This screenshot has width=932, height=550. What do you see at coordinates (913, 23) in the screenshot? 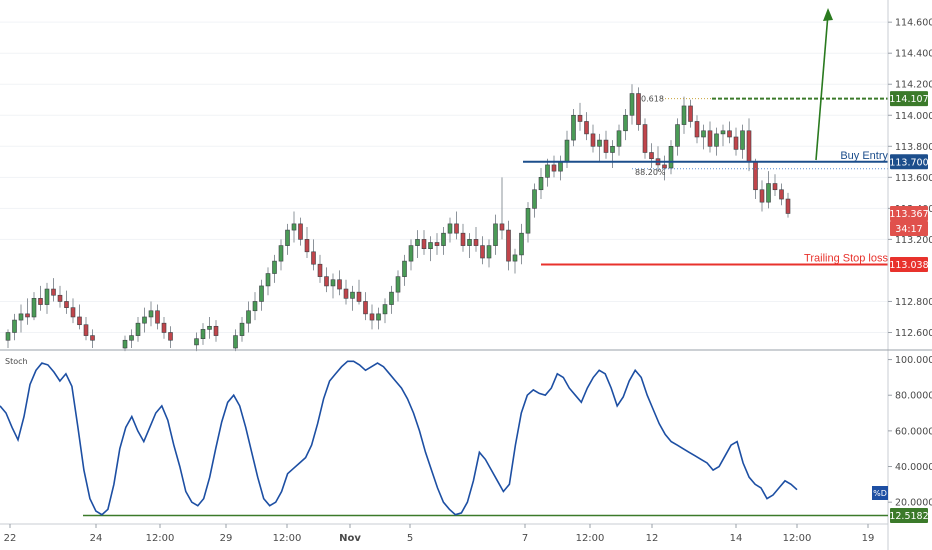
I see `price-tick-label: 114.600` at bounding box center [913, 23].